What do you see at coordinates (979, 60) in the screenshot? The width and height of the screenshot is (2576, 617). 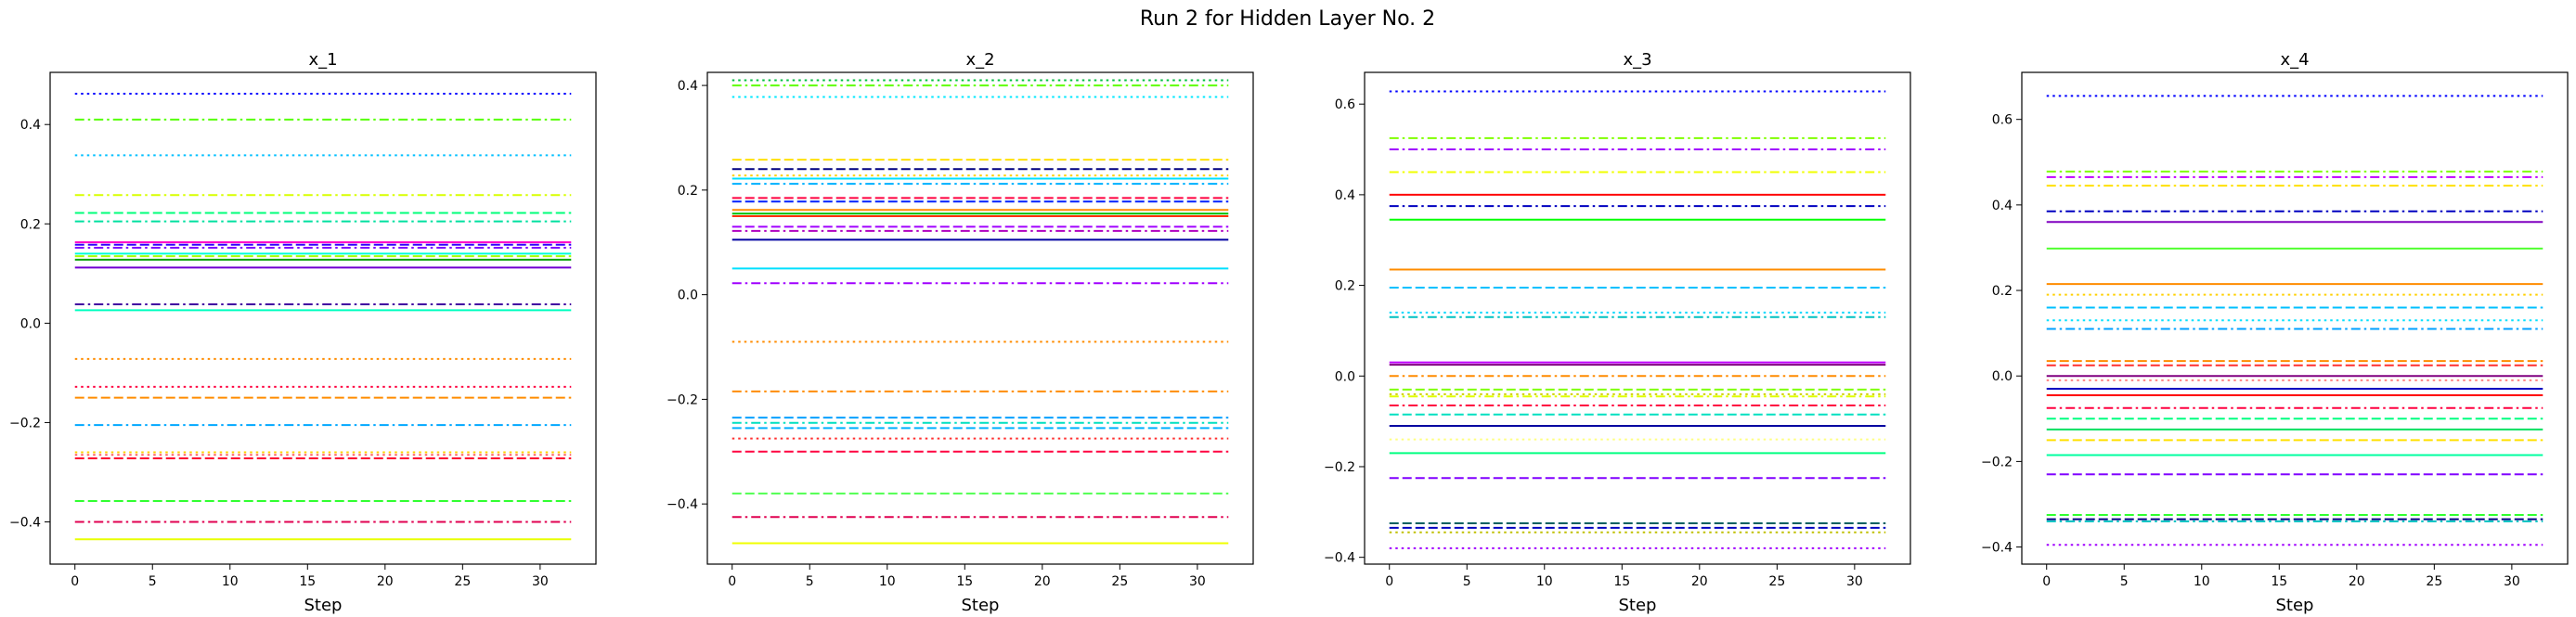 I see `subplot-title: x_2` at bounding box center [979, 60].